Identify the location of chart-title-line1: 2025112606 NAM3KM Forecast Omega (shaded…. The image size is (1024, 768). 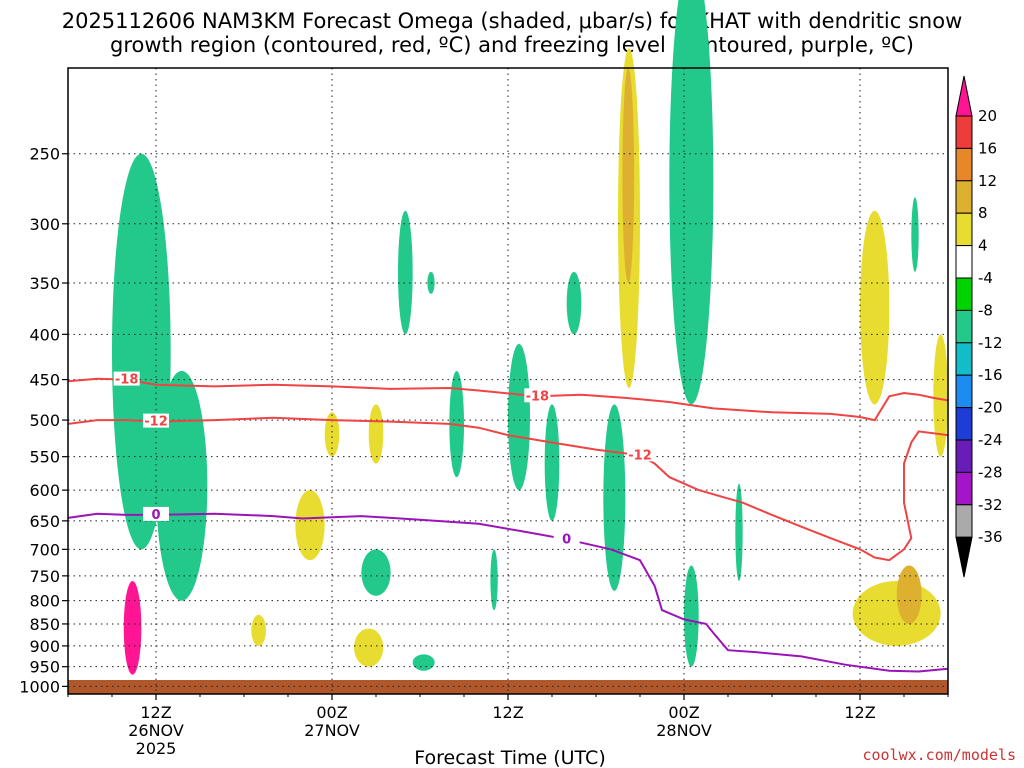
(512, 21).